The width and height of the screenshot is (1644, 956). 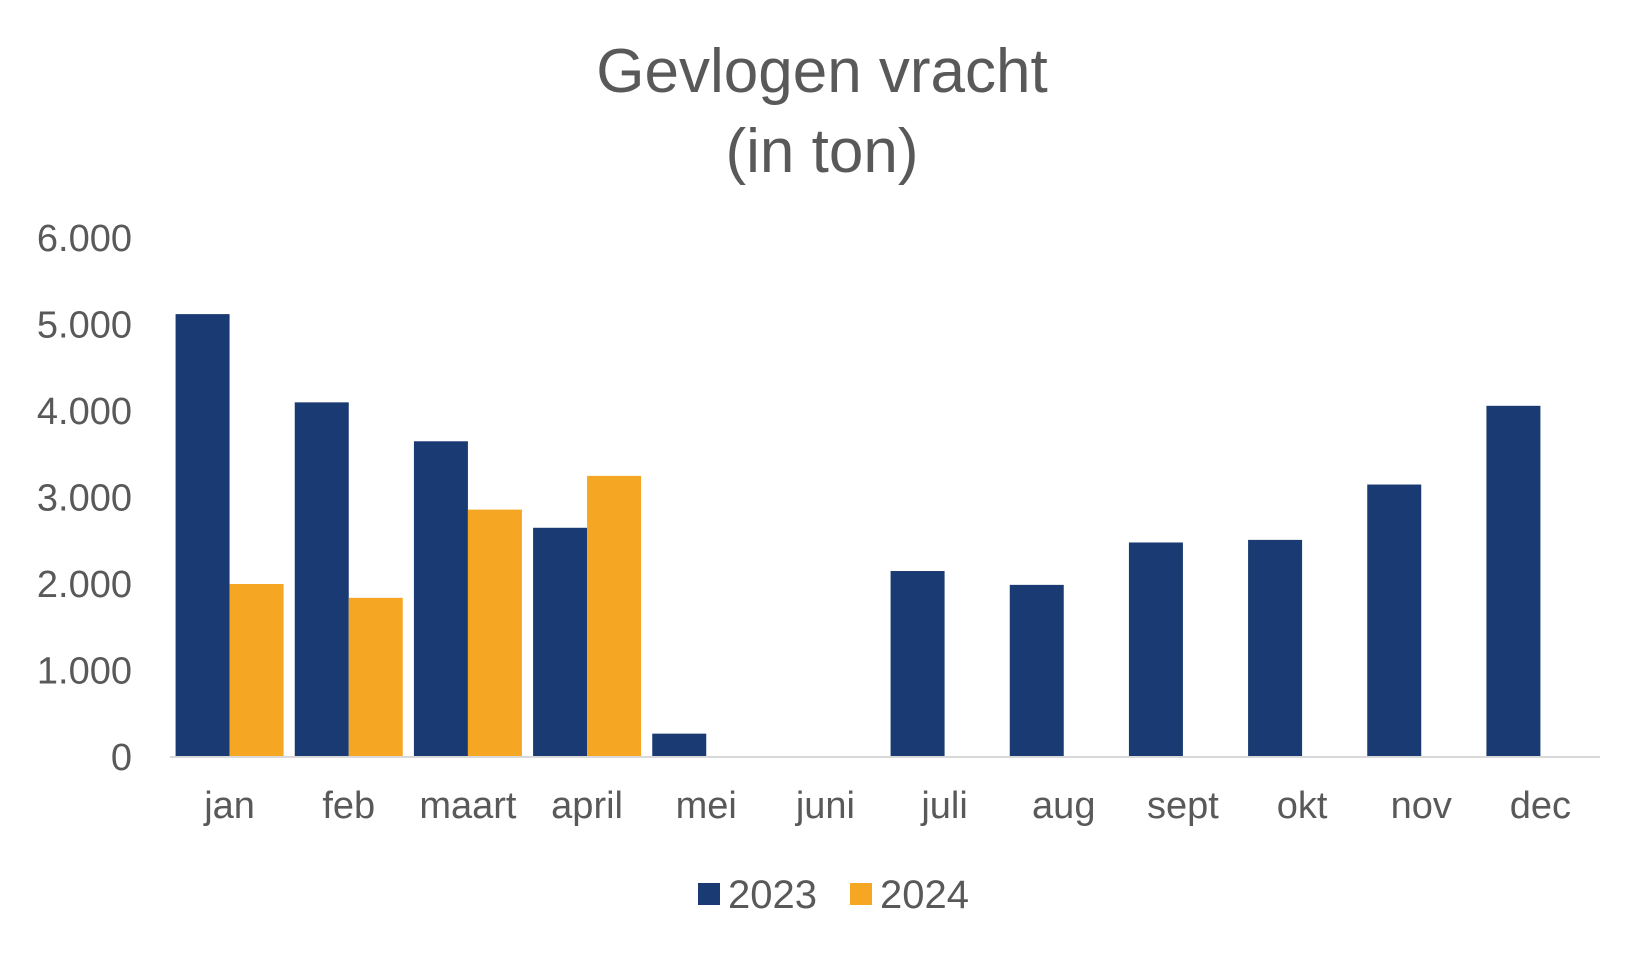 What do you see at coordinates (494, 633) in the screenshot?
I see `bar-2024-maart` at bounding box center [494, 633].